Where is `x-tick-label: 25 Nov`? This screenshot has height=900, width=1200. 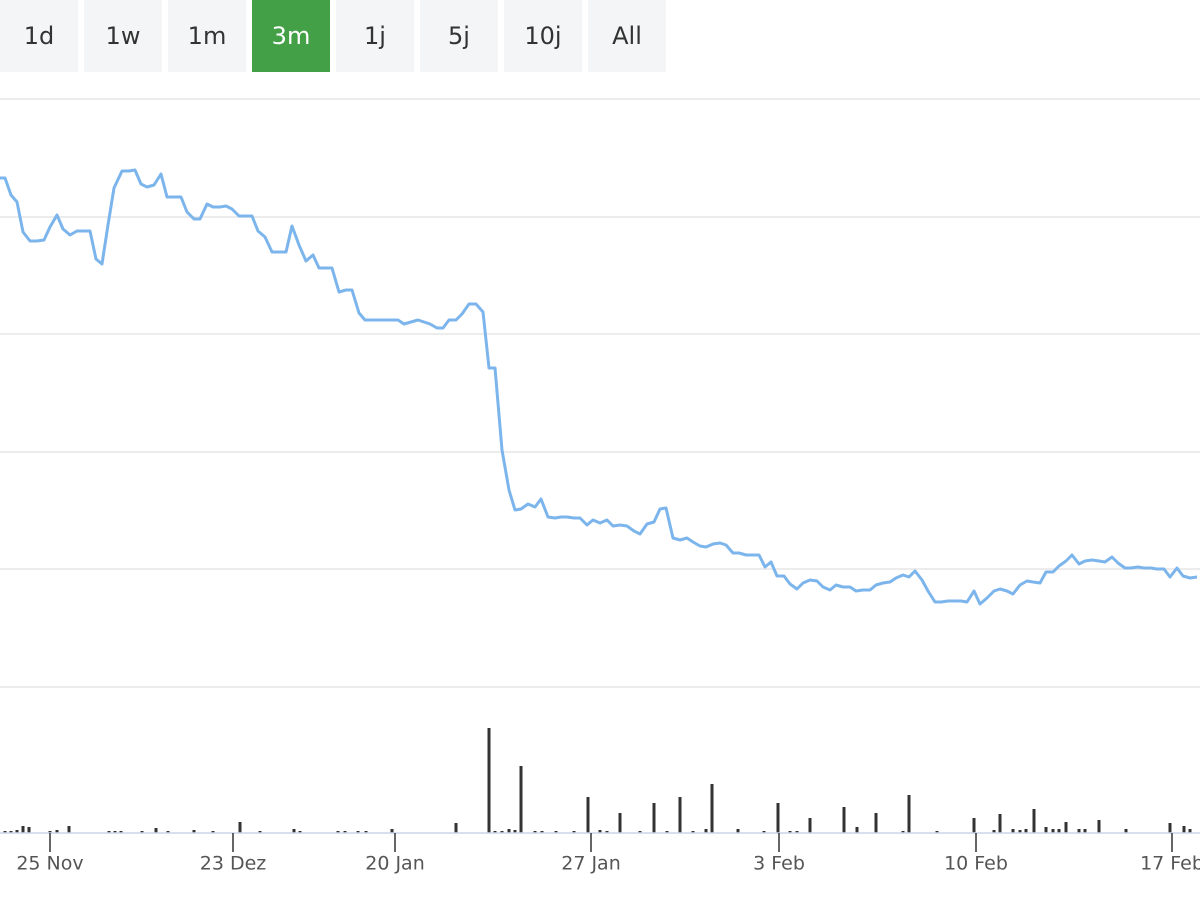
x-tick-label: 25 Nov is located at coordinates (49, 864).